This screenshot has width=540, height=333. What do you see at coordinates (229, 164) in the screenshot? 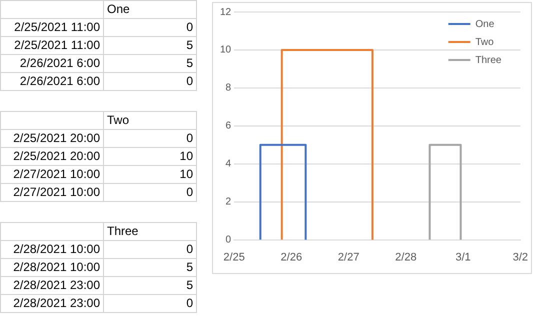
I see `y-tick-label: 4` at bounding box center [229, 164].